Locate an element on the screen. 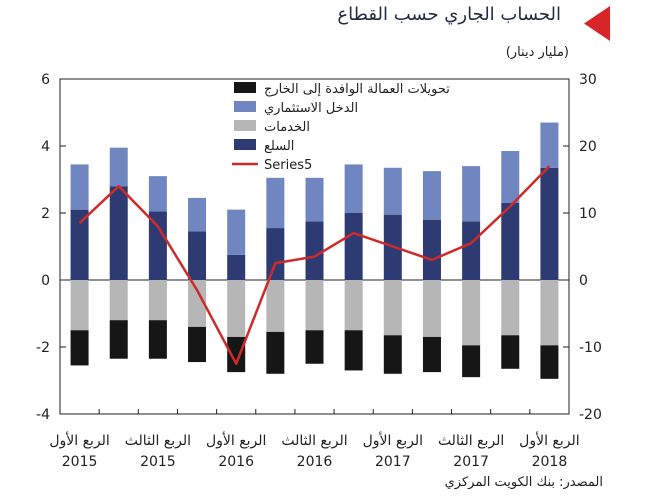 This screenshot has height=500, width=649. left-axis-tick-label: 4 is located at coordinates (45, 147).